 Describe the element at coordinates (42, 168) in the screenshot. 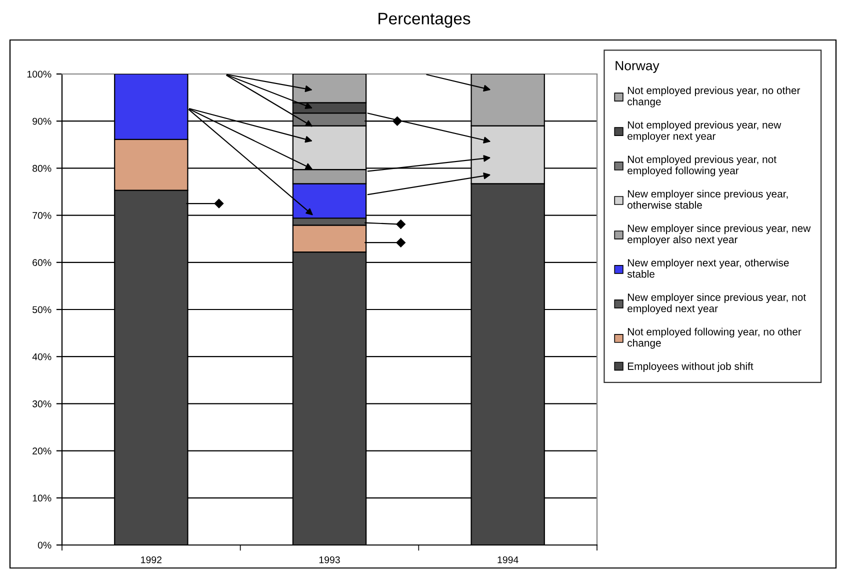

I see `y-tick-label: 80%` at that location.